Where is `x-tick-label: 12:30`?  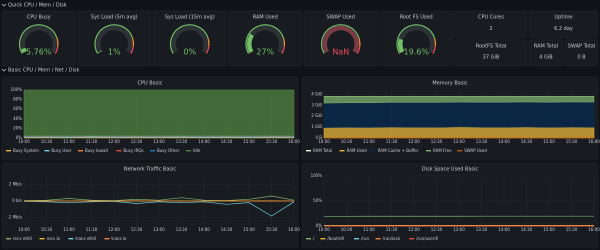 x-tick-label: 12:30 is located at coordinates (137, 229).